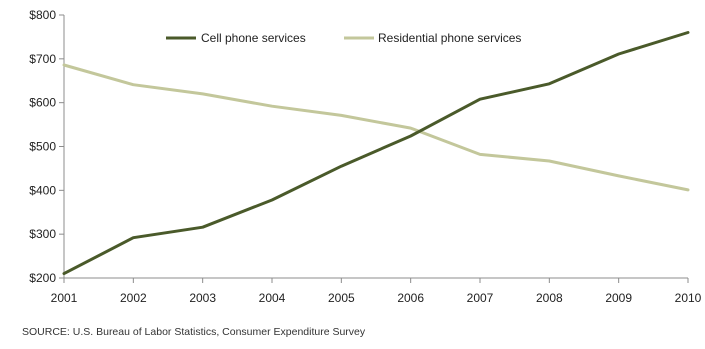 This screenshot has width=705, height=349. What do you see at coordinates (253, 38) in the screenshot?
I see `legend-label-cell-phone-services: Cell phone services` at bounding box center [253, 38].